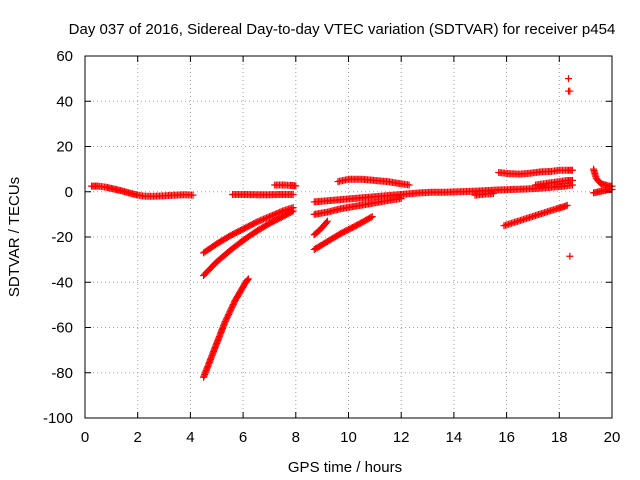 The height and width of the screenshot is (480, 640). What do you see at coordinates (62, 373) in the screenshot?
I see `y-tick-label: -80` at bounding box center [62, 373].